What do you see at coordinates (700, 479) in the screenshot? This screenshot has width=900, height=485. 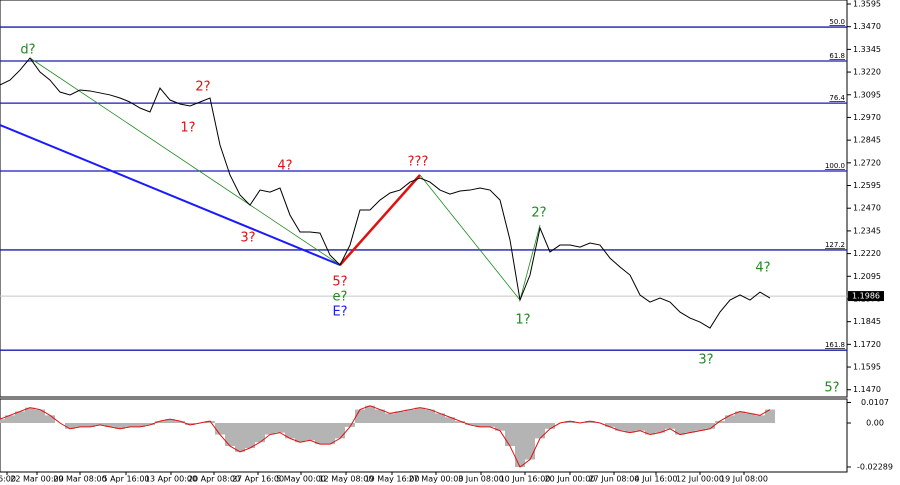 I see `x-tick-label: 12 Jul 00:00` at bounding box center [700, 479].